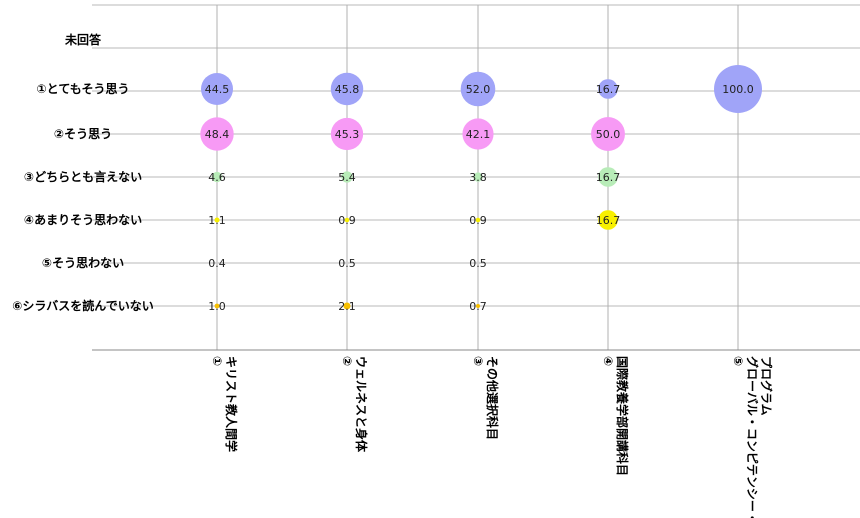 The width and height of the screenshot is (860, 518). I want to click on column-label: ⑤ グローバル・コンピテンシー・ プログラム, so click(752, 437).